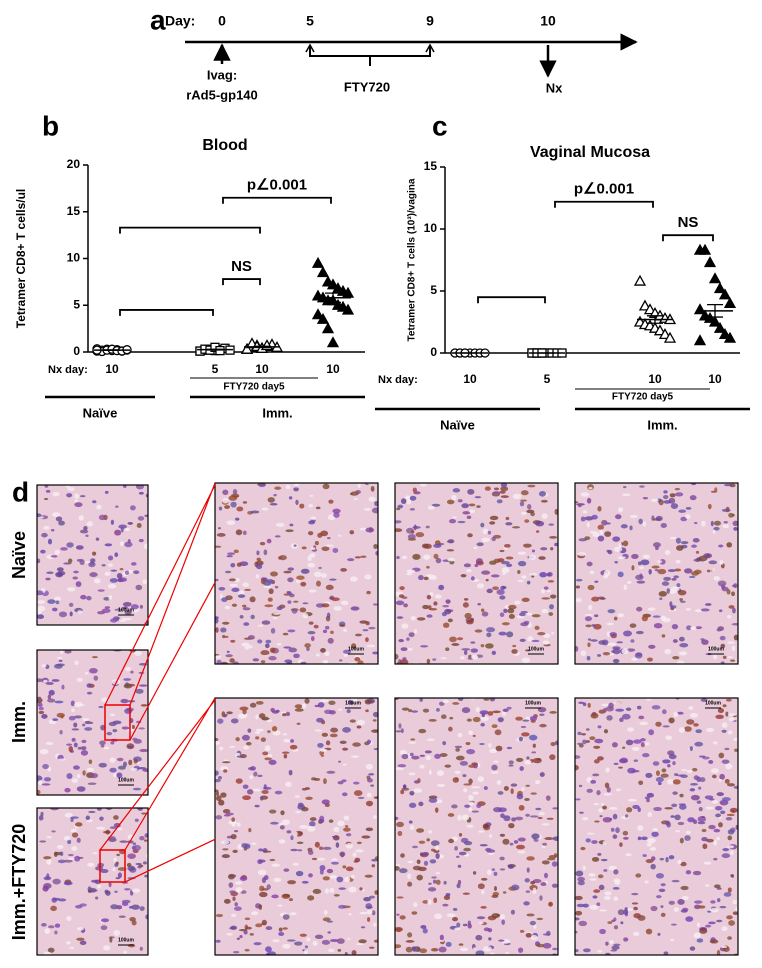 The height and width of the screenshot is (968, 762). What do you see at coordinates (74, 164) in the screenshot?
I see `y-tick-label: 20` at bounding box center [74, 164].